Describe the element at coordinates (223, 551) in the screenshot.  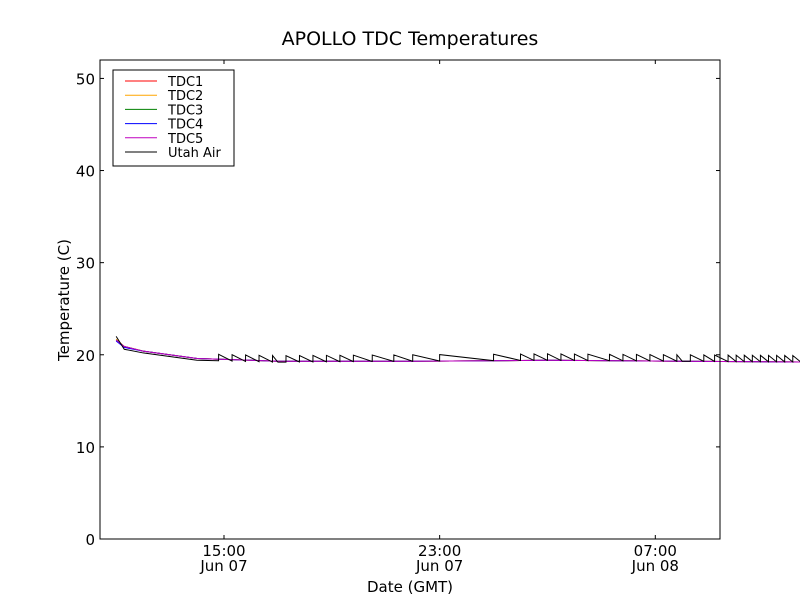
I see `x-tick-label-time: 15:00` at that location.